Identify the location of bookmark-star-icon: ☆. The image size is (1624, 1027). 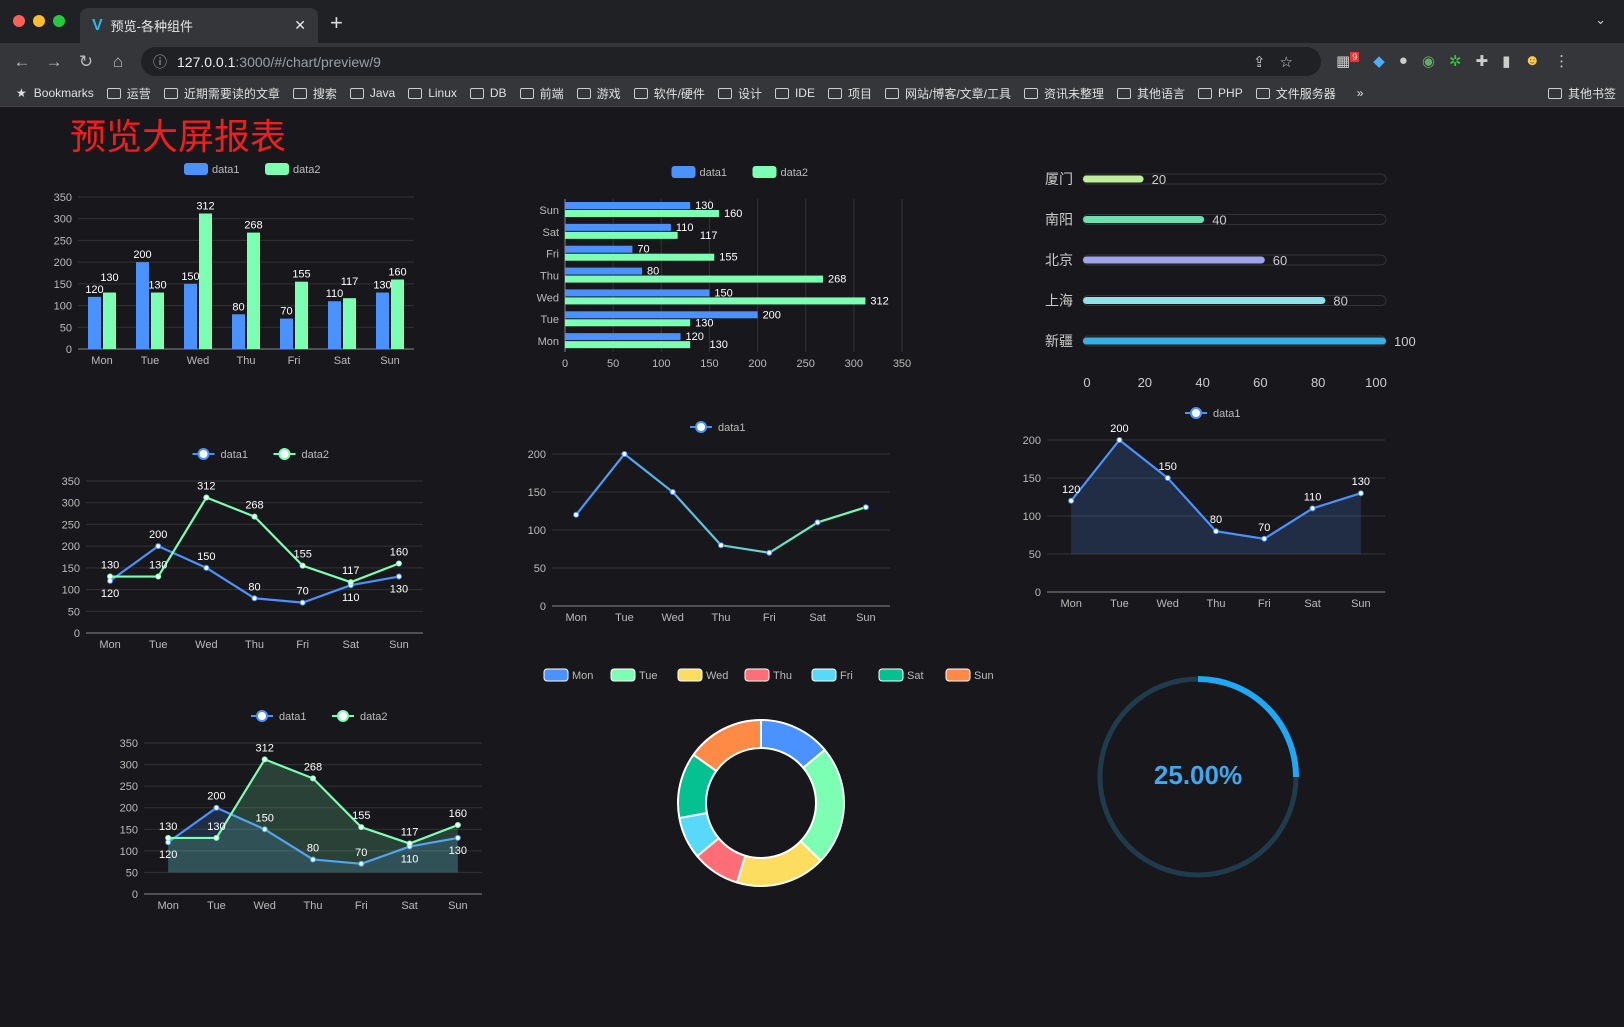
(1293, 62).